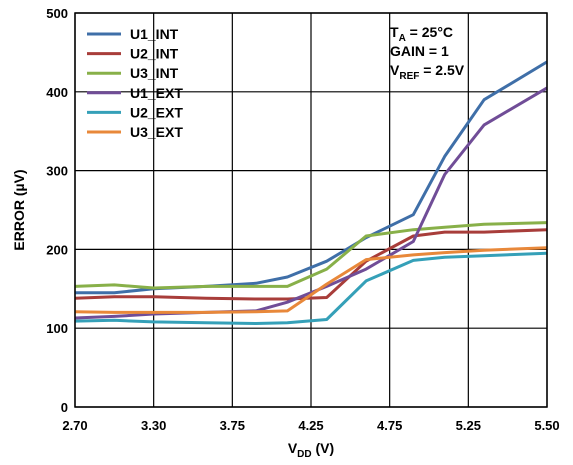 The image size is (573, 465). I want to click on x-tick-label: 4.75, so click(389, 425).